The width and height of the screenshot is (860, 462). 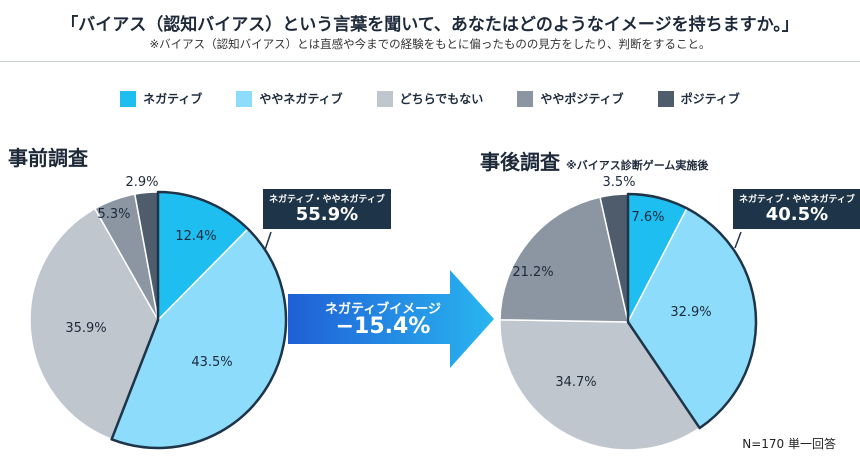 I want to click on before-data-label-negative: 12.4%, so click(x=195, y=236).